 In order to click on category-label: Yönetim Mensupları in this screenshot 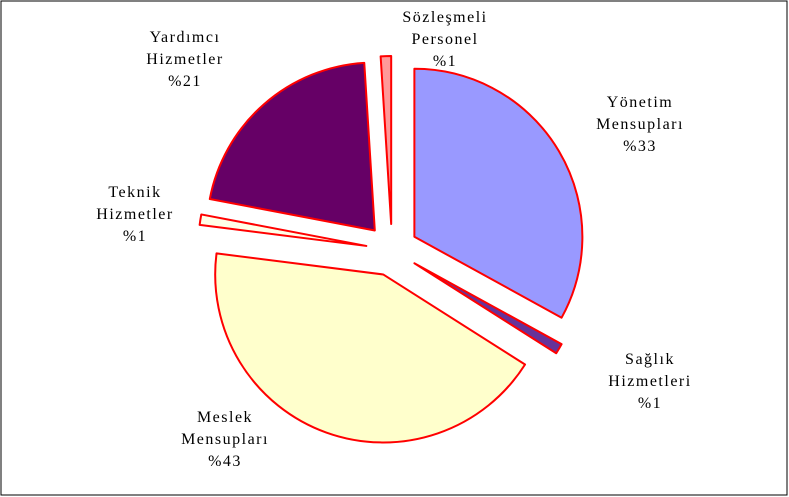, I will do `click(640, 113)`.